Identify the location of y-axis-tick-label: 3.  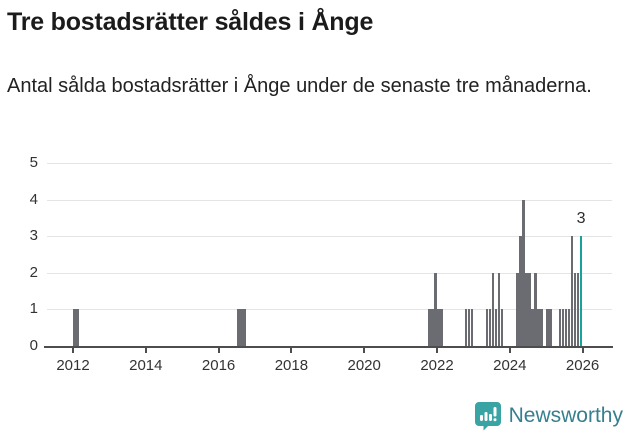
(33, 236).